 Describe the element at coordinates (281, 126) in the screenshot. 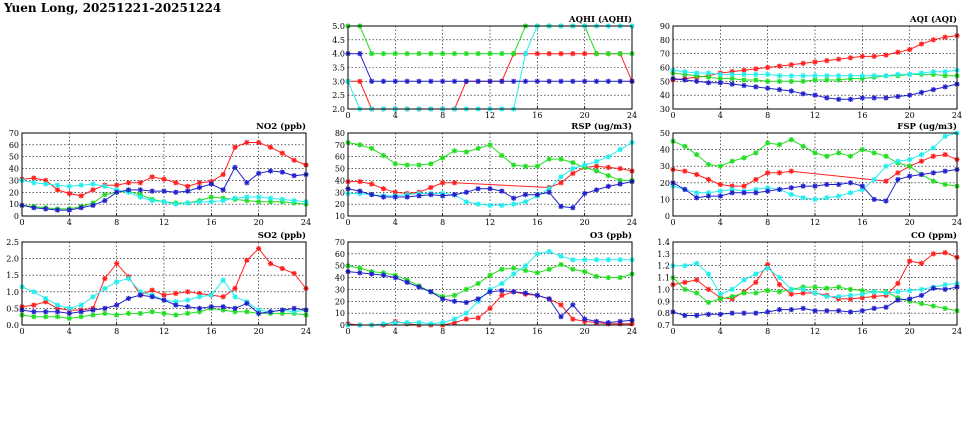

I see `chart-title: NO2 (ppb)` at that location.